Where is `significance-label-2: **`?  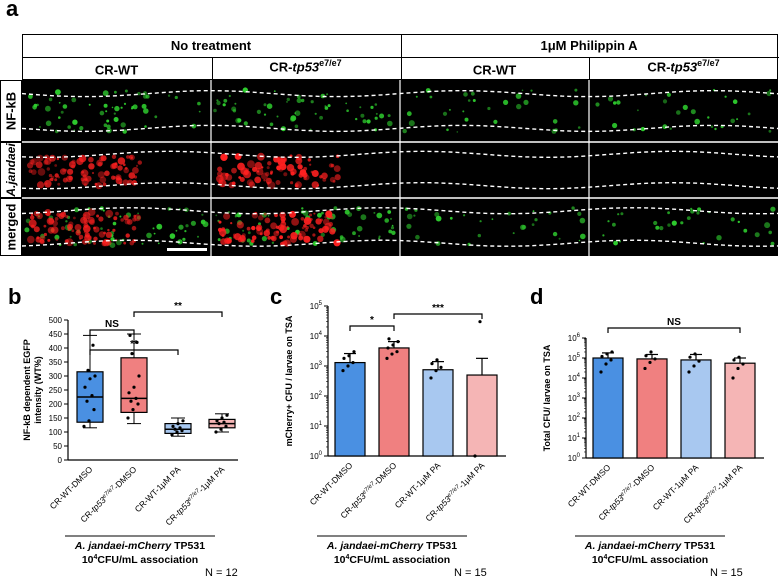
significance-label-2: ** is located at coordinates (178, 306).